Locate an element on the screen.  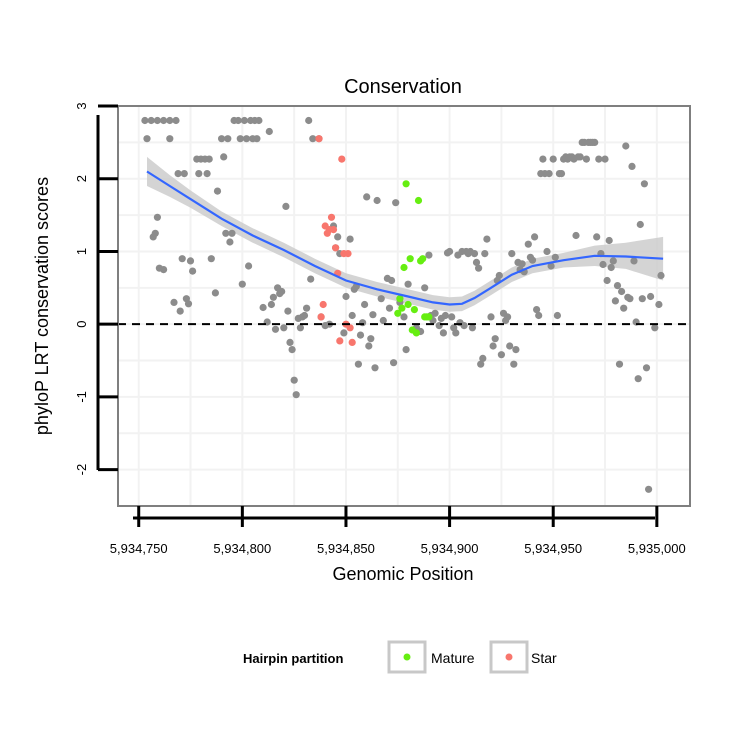
legend-label-star: Star is located at coordinates (544, 658).